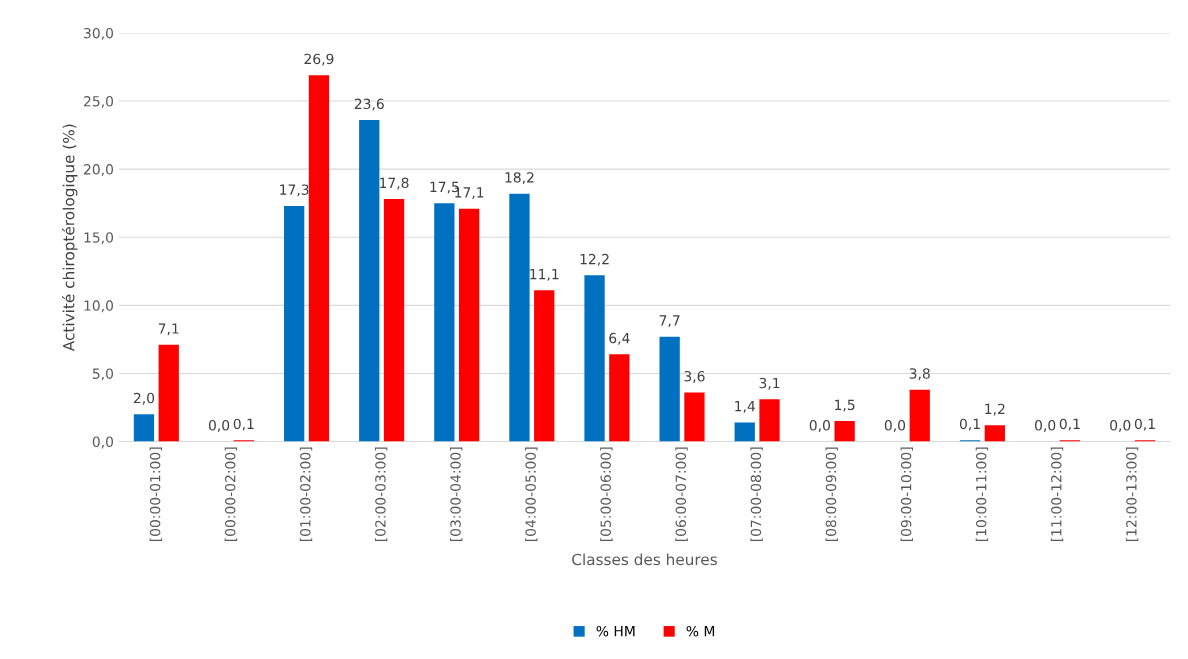 Image resolution: width=1188 pixels, height=659 pixels. What do you see at coordinates (544, 275) in the screenshot?
I see `data-label: 11,1` at bounding box center [544, 275].